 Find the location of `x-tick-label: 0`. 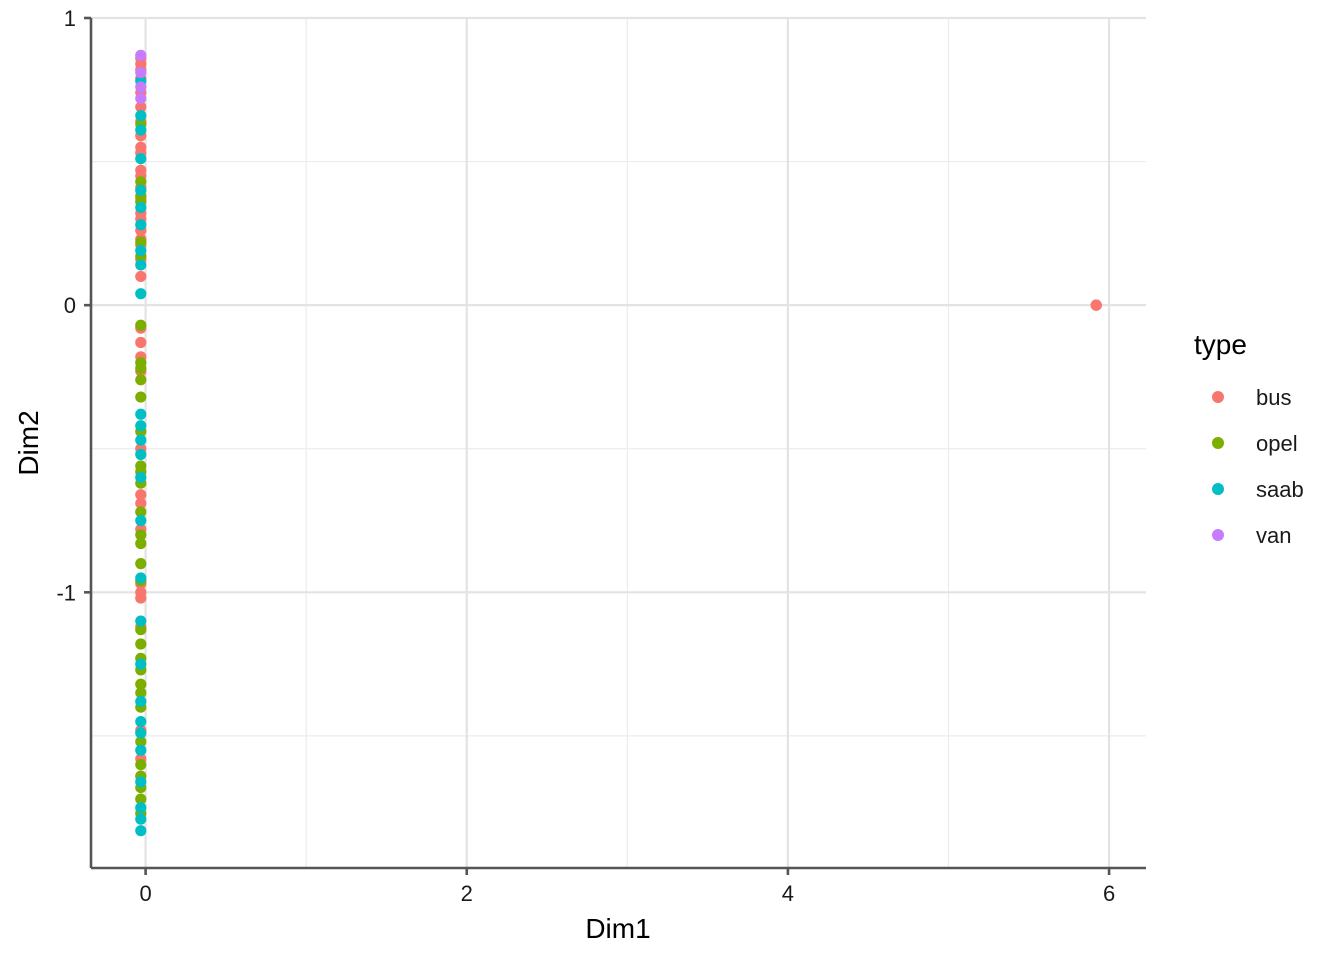

x-tick-label: 0 is located at coordinates (145, 893).